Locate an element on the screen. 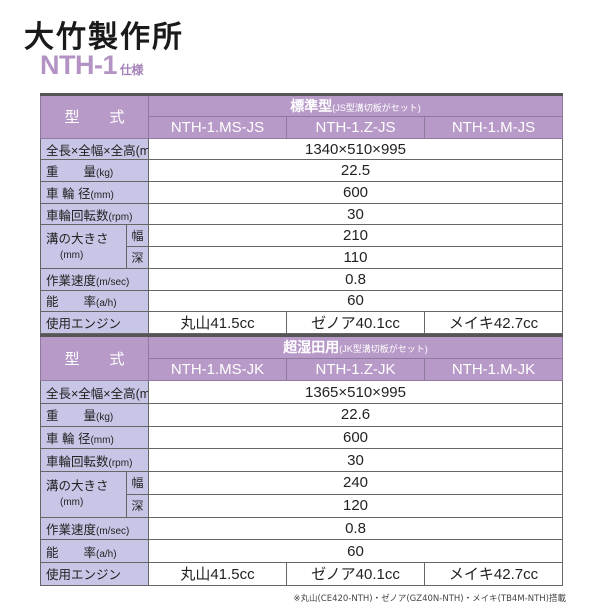 This screenshot has width=606, height=606. table-row: 全長×全幅×全高(mm)1340×510×995 is located at coordinates (301, 149).